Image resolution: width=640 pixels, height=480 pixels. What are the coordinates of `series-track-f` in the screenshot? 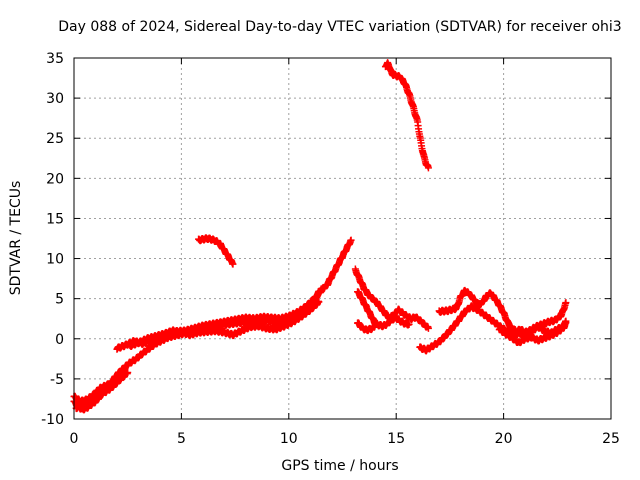 It's located at (216, 251).